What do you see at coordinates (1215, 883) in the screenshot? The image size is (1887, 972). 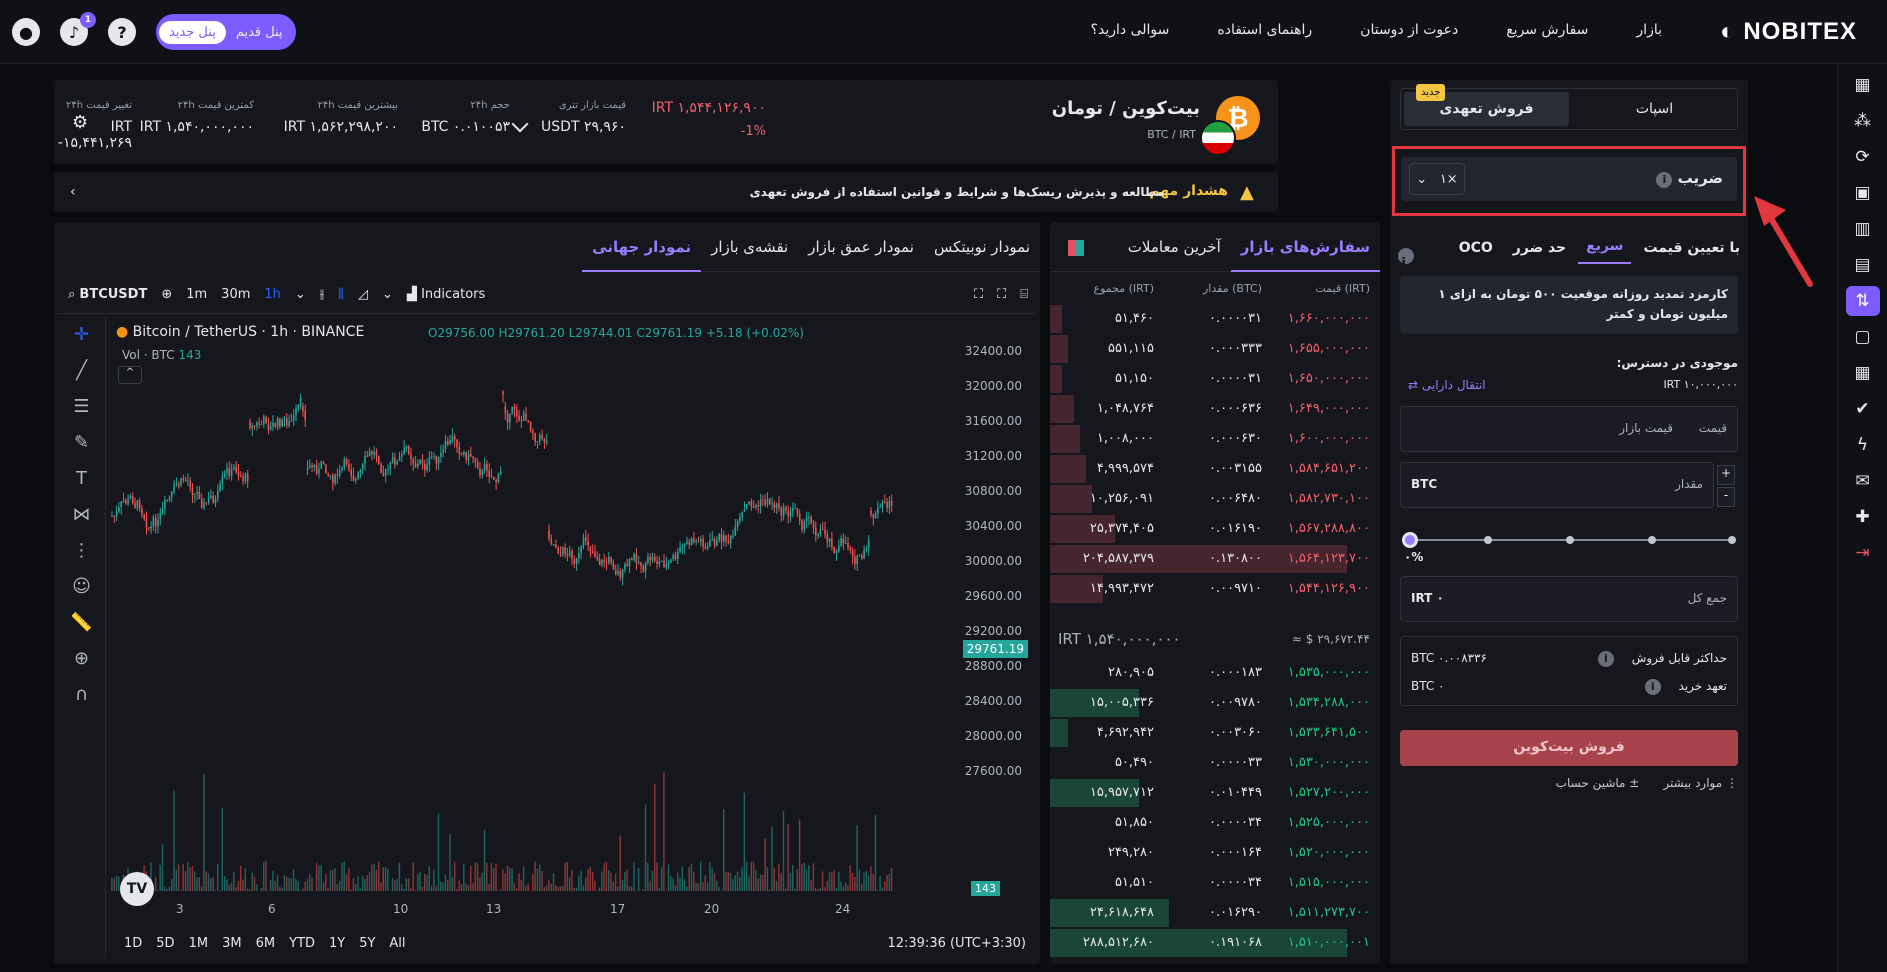 I see `orderbook-row: ۱,۵۱۵,۰۰۰,۰۰۰ ۰.۰۰۰۰۳۴ ۵۱,۵۱۰` at bounding box center [1215, 883].